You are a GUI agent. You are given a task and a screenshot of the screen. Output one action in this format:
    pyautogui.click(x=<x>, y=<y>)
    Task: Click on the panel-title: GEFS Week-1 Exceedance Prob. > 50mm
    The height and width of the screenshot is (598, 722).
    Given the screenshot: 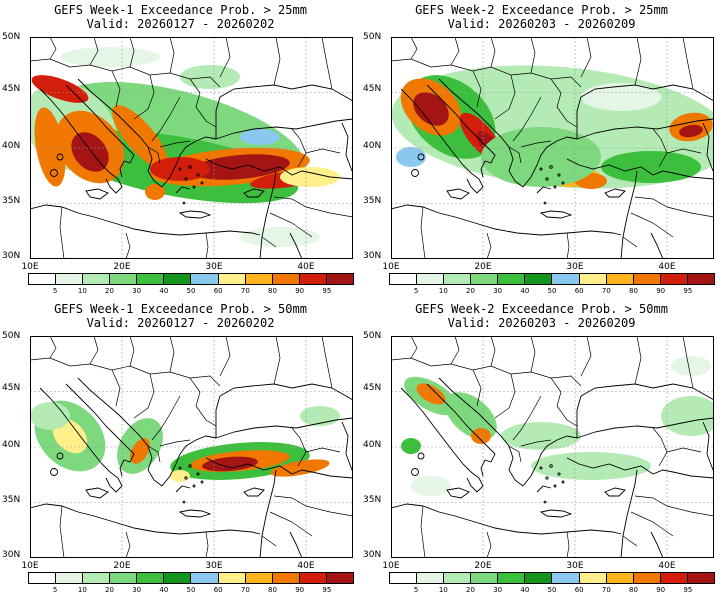 What is the action you would take?
    pyautogui.click(x=180, y=309)
    